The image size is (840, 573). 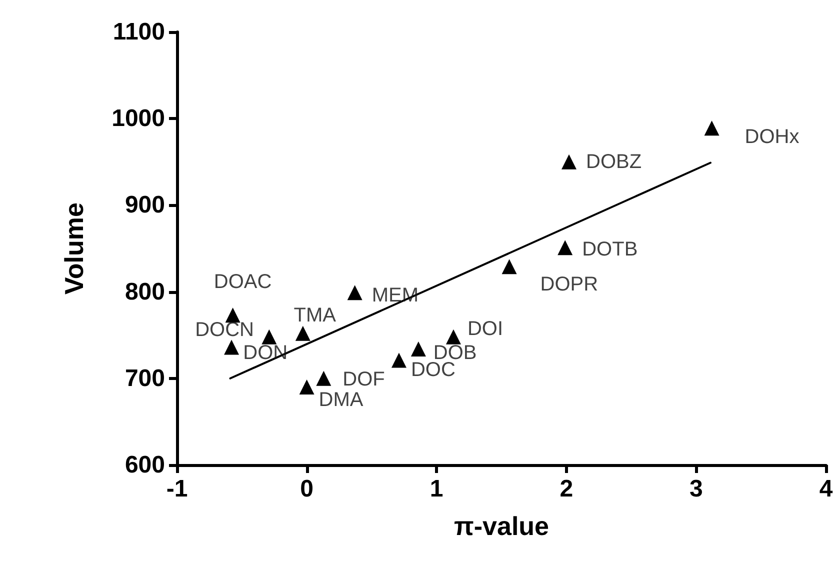 I want to click on x-tick-label: 1, so click(x=437, y=489).